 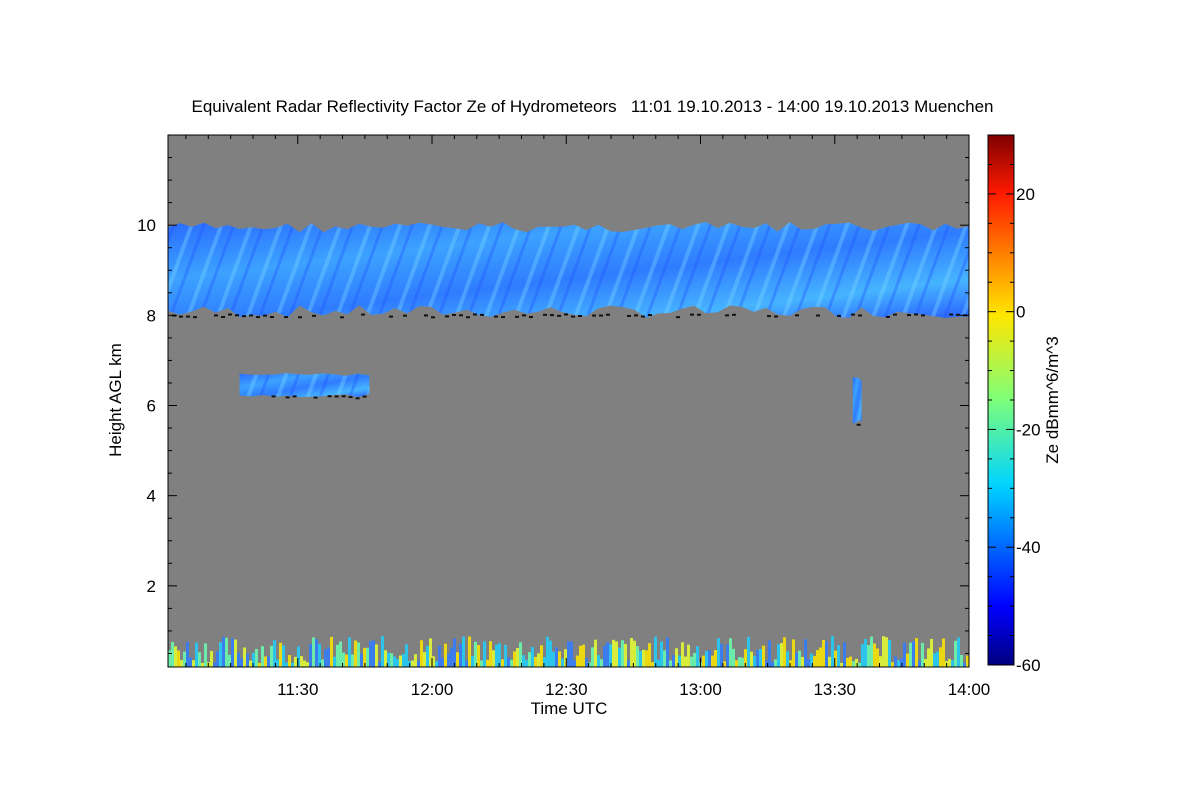 What do you see at coordinates (700, 689) in the screenshot?
I see `x-tick-label: 13:00` at bounding box center [700, 689].